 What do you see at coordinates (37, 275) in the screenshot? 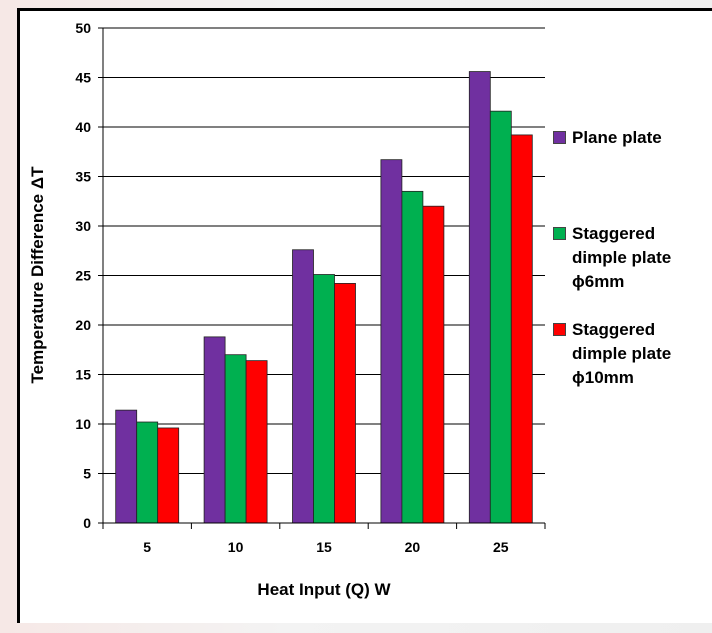
I see `y-axis-title: Temperature Difference ΔT` at bounding box center [37, 275].